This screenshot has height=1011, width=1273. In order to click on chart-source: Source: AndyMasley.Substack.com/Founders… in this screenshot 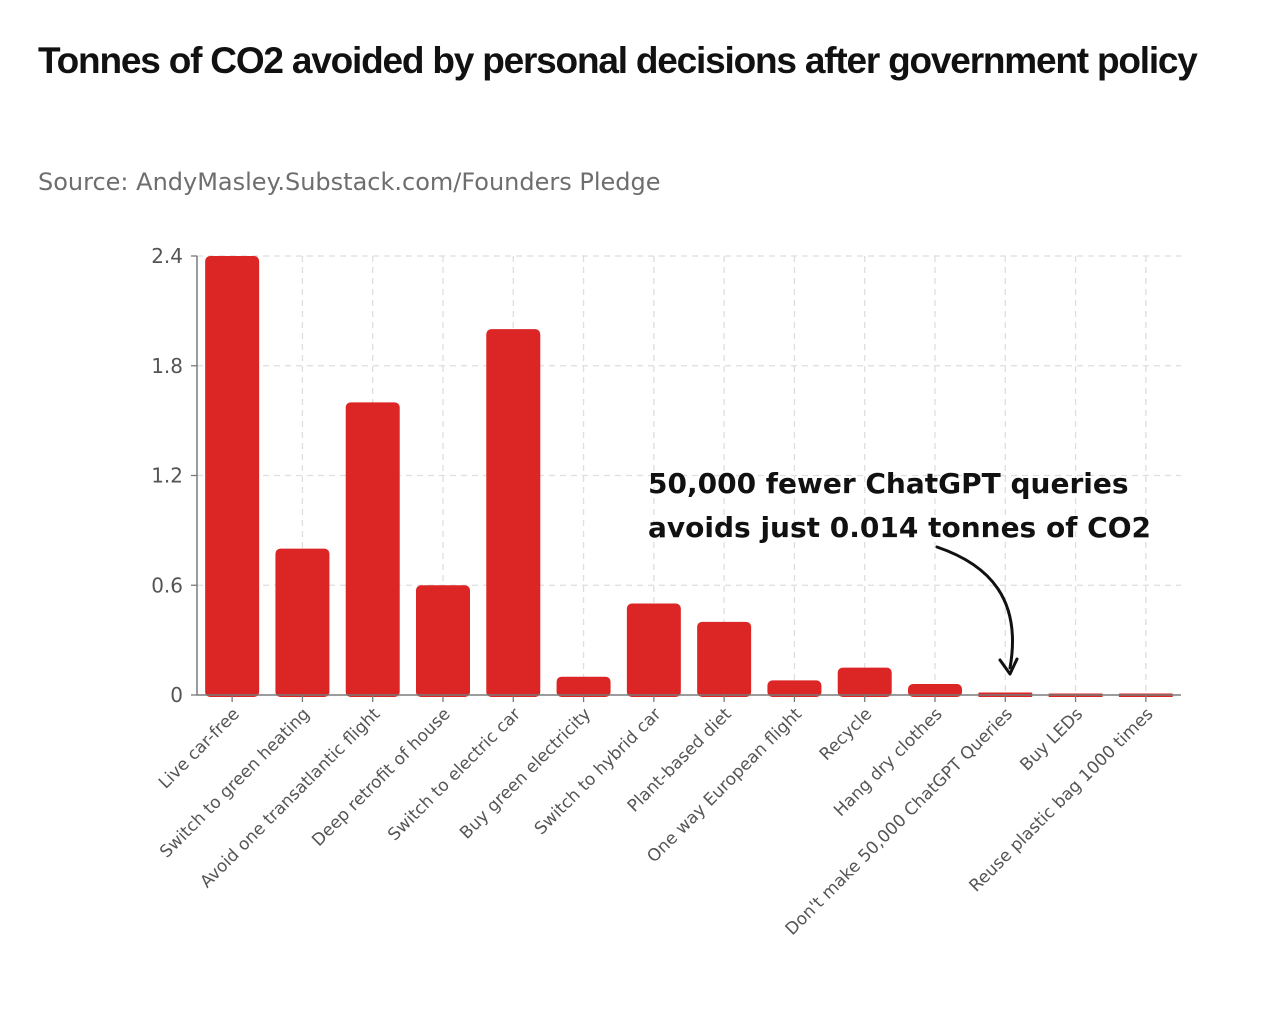, I will do `click(349, 182)`.